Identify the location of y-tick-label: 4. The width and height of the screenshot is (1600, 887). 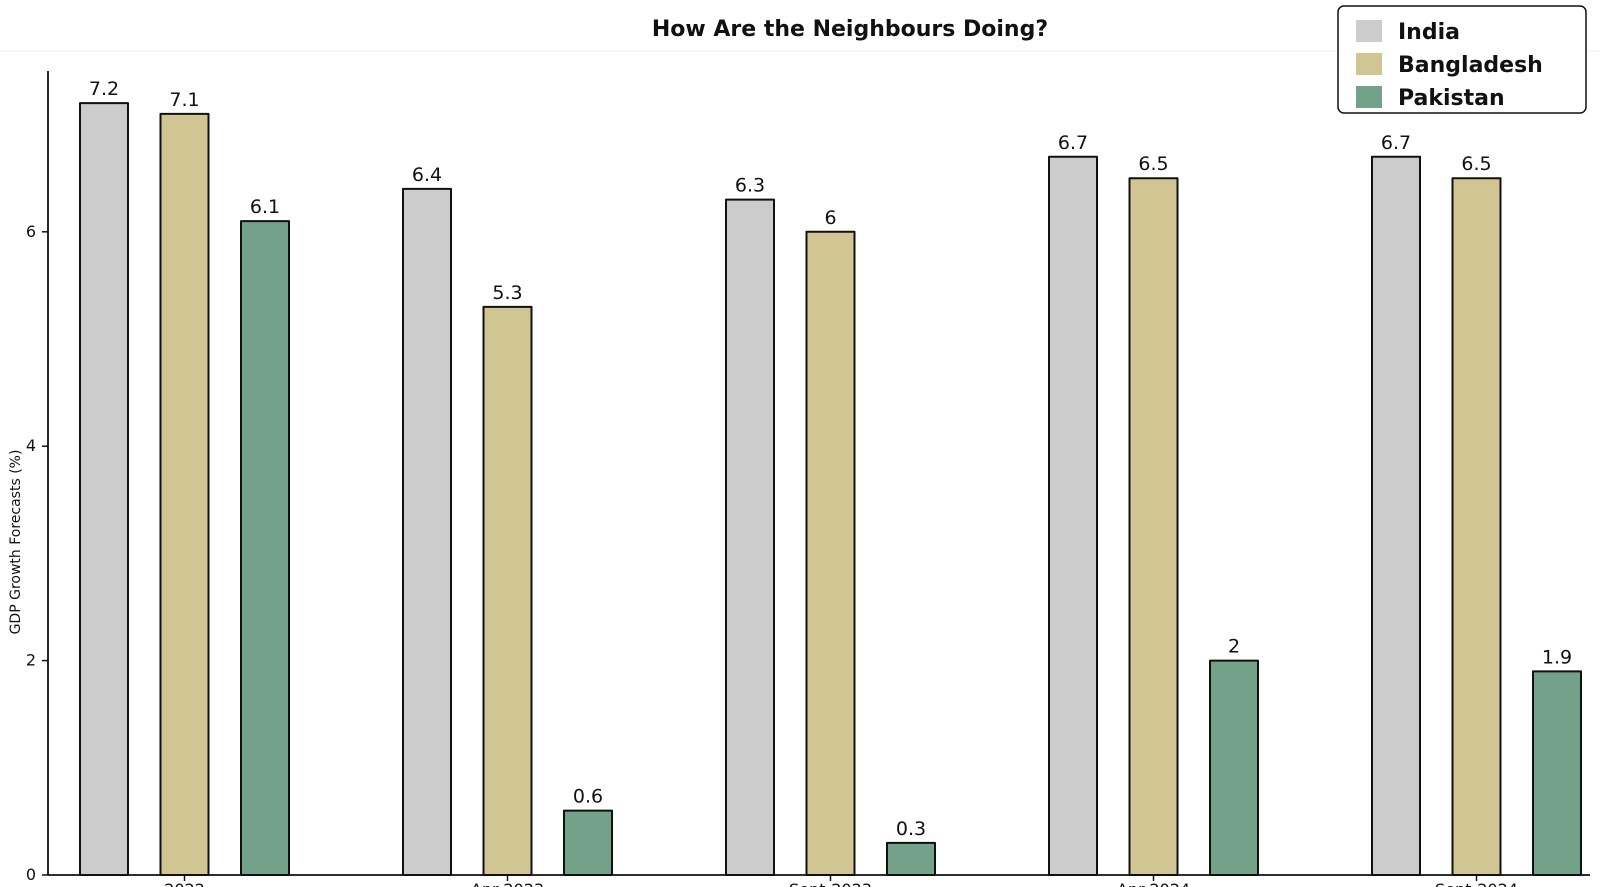
(31, 445).